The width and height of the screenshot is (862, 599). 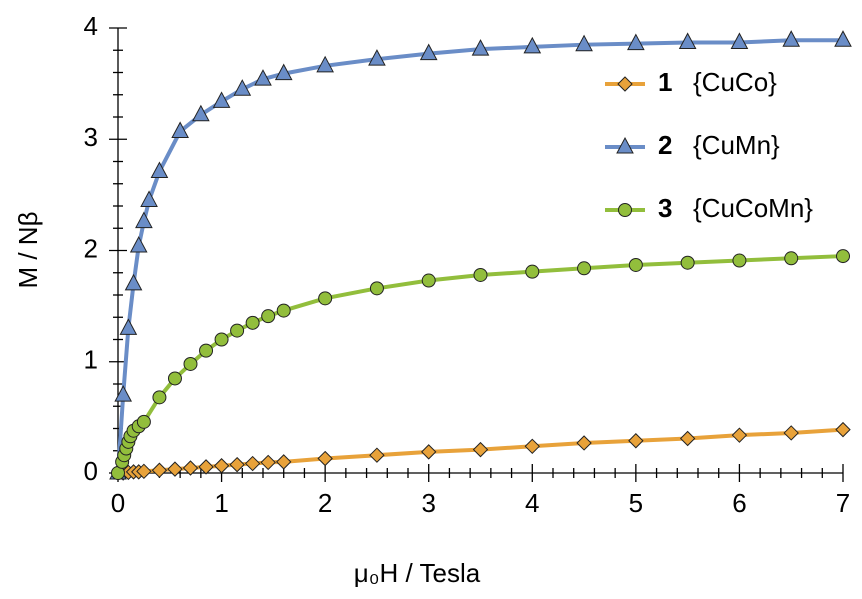 What do you see at coordinates (739, 503) in the screenshot?
I see `x-tick-label: 6` at bounding box center [739, 503].